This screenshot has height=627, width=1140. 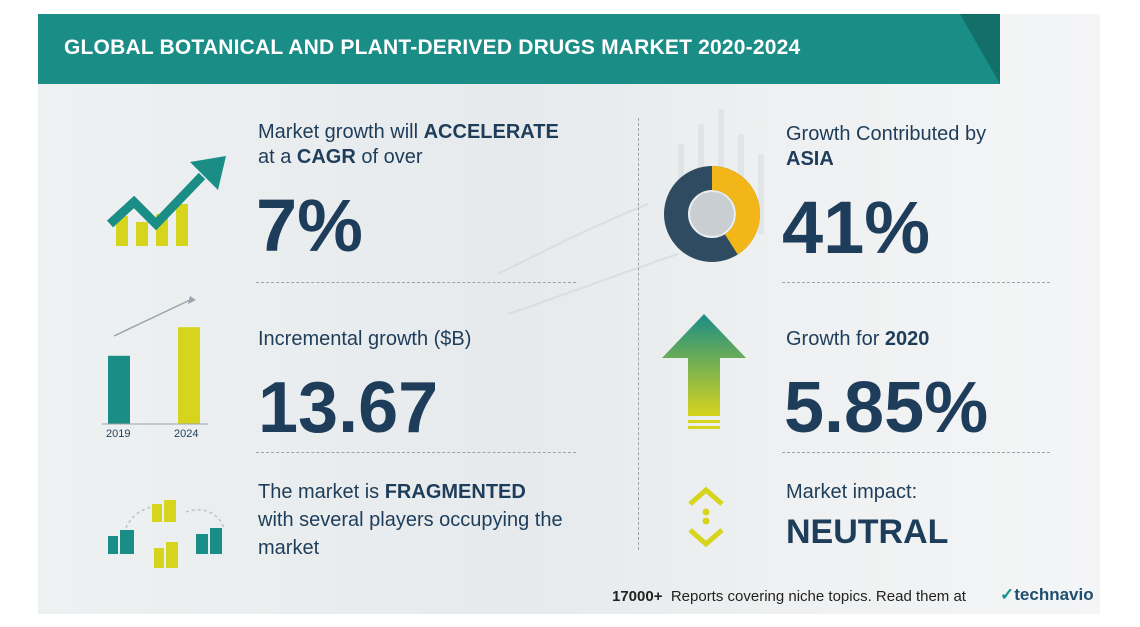 I want to click on technavio-link: ✓technavio, so click(x=1047, y=594).